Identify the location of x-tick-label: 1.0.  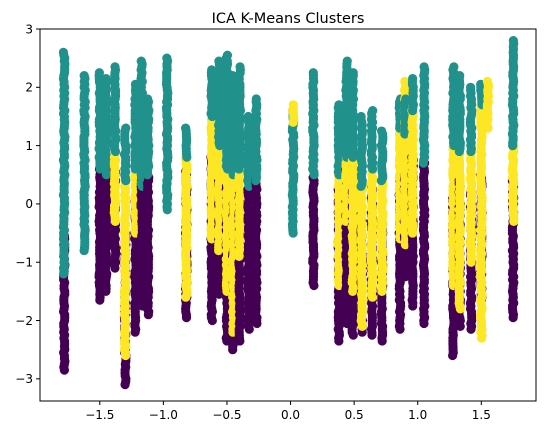
(417, 415).